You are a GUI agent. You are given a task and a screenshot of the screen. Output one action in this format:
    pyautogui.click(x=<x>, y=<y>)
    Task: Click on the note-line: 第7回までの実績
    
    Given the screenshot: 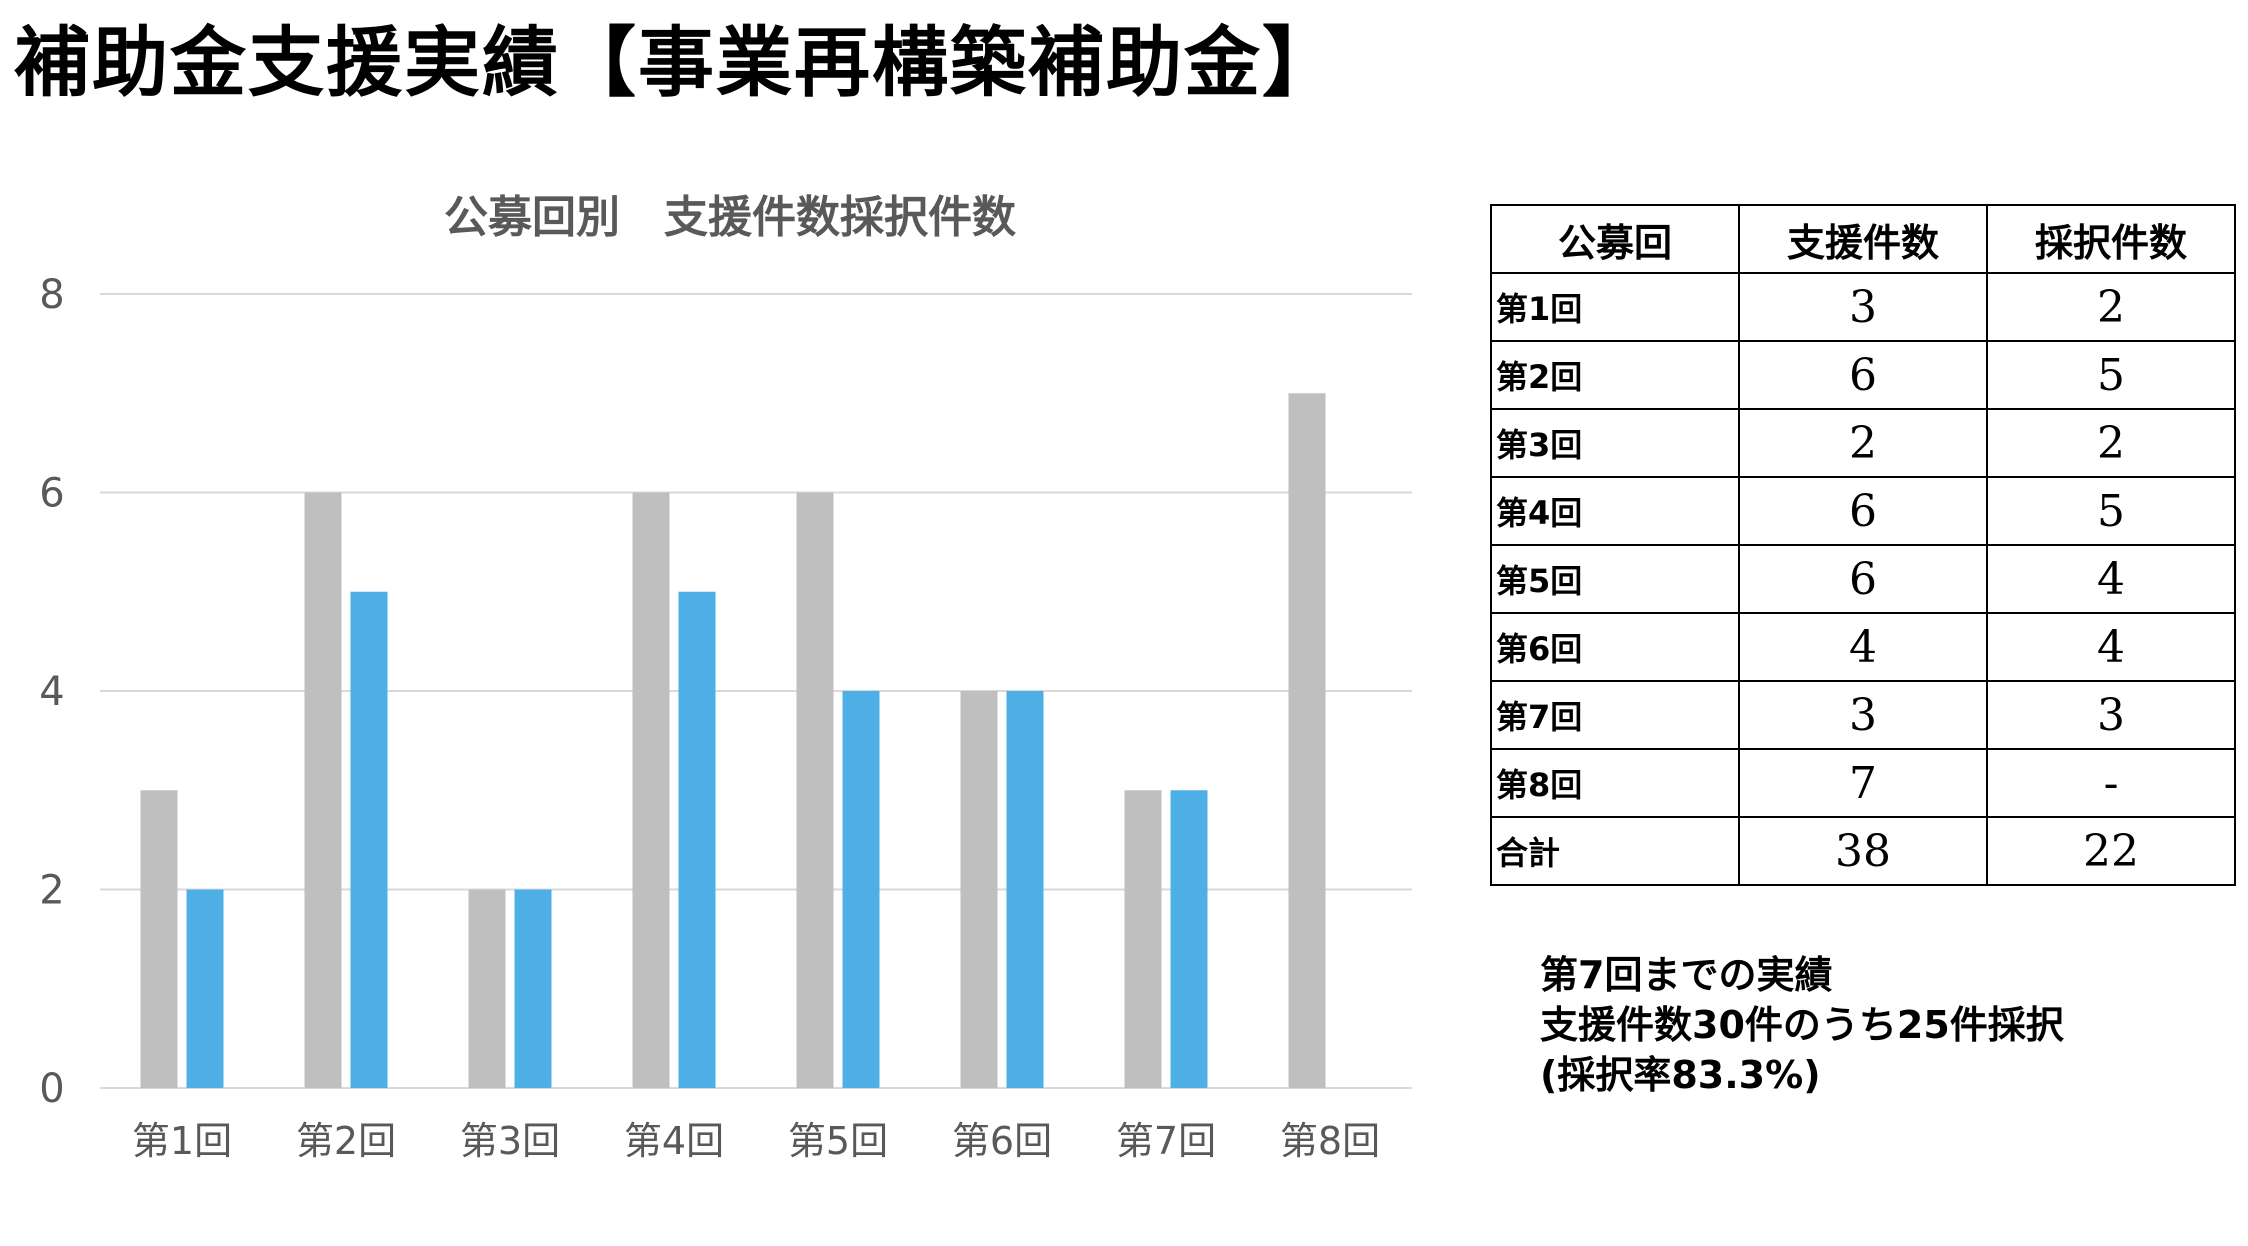 What is the action you would take?
    pyautogui.click(x=1686, y=975)
    